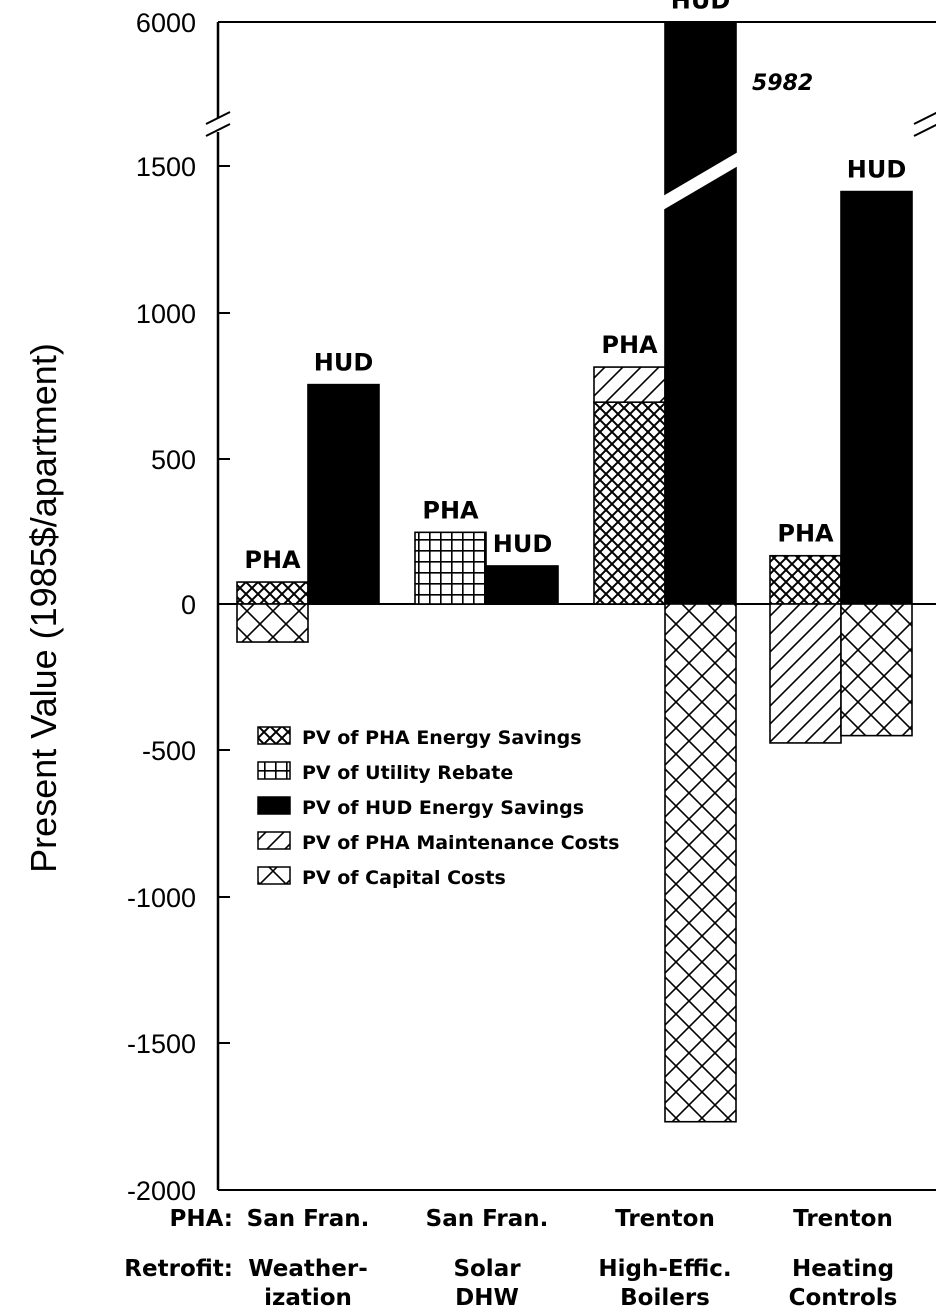  What do you see at coordinates (166, 167) in the screenshot?
I see `y-tick-label: 1500` at bounding box center [166, 167].